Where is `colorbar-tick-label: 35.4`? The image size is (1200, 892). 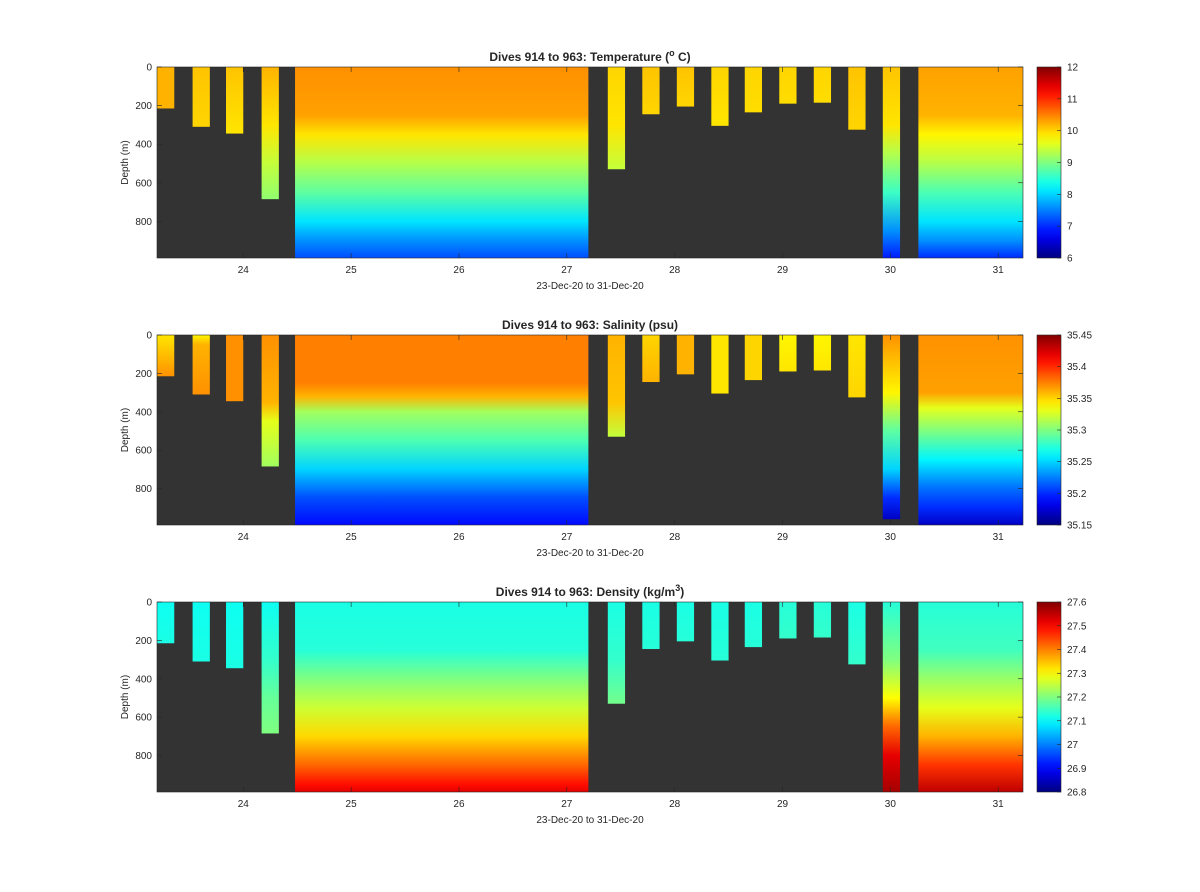
colorbar-tick-label: 35.4 is located at coordinates (1077, 367).